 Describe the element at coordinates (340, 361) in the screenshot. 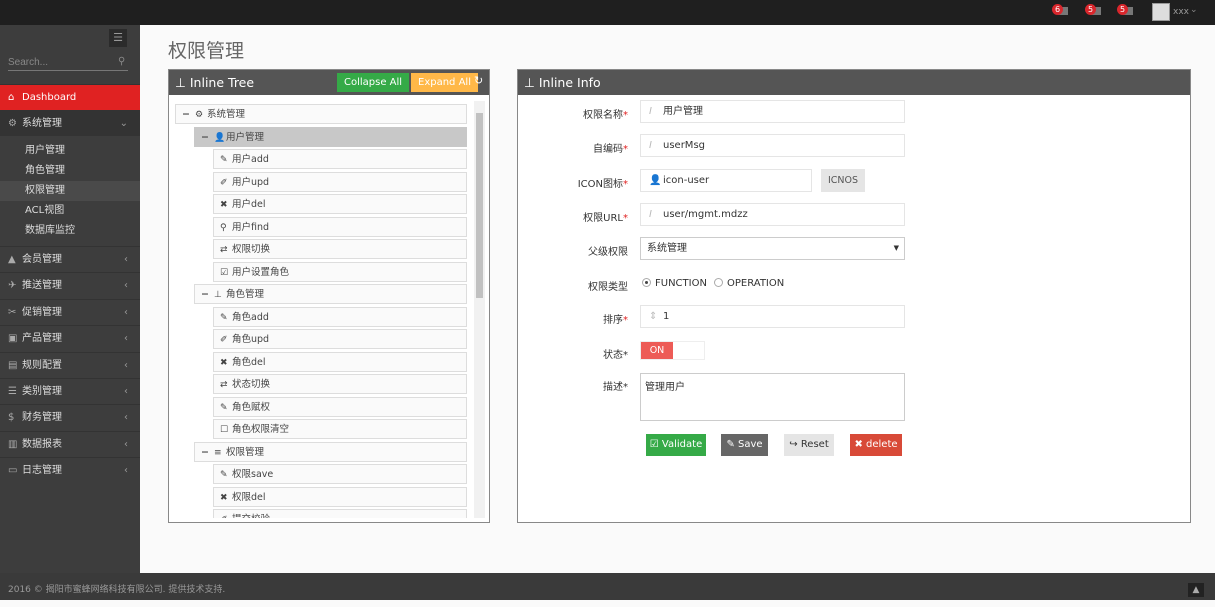

I see `tree-node: ✖ 角色del` at that location.